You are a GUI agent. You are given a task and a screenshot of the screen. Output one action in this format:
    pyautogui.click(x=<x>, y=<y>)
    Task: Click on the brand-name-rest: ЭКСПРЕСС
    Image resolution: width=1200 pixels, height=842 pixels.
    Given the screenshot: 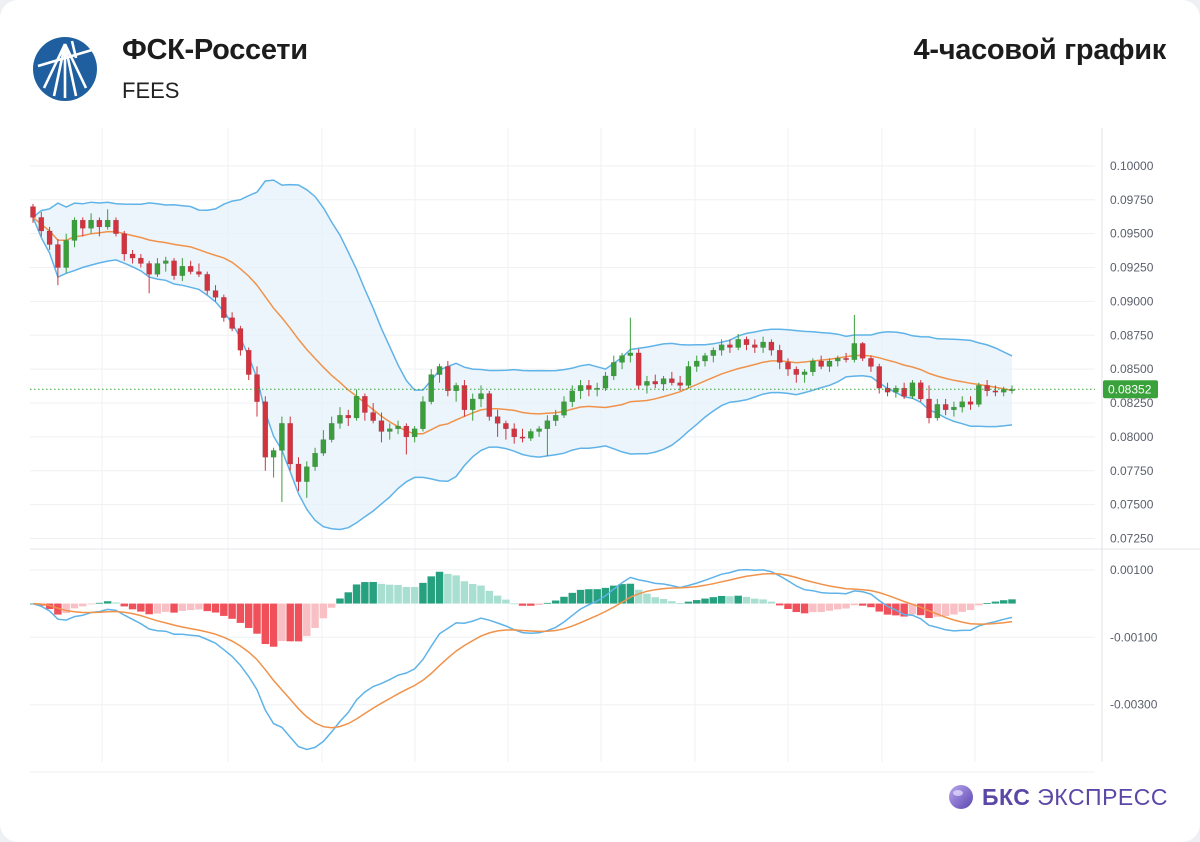 What is the action you would take?
    pyautogui.click(x=1099, y=796)
    